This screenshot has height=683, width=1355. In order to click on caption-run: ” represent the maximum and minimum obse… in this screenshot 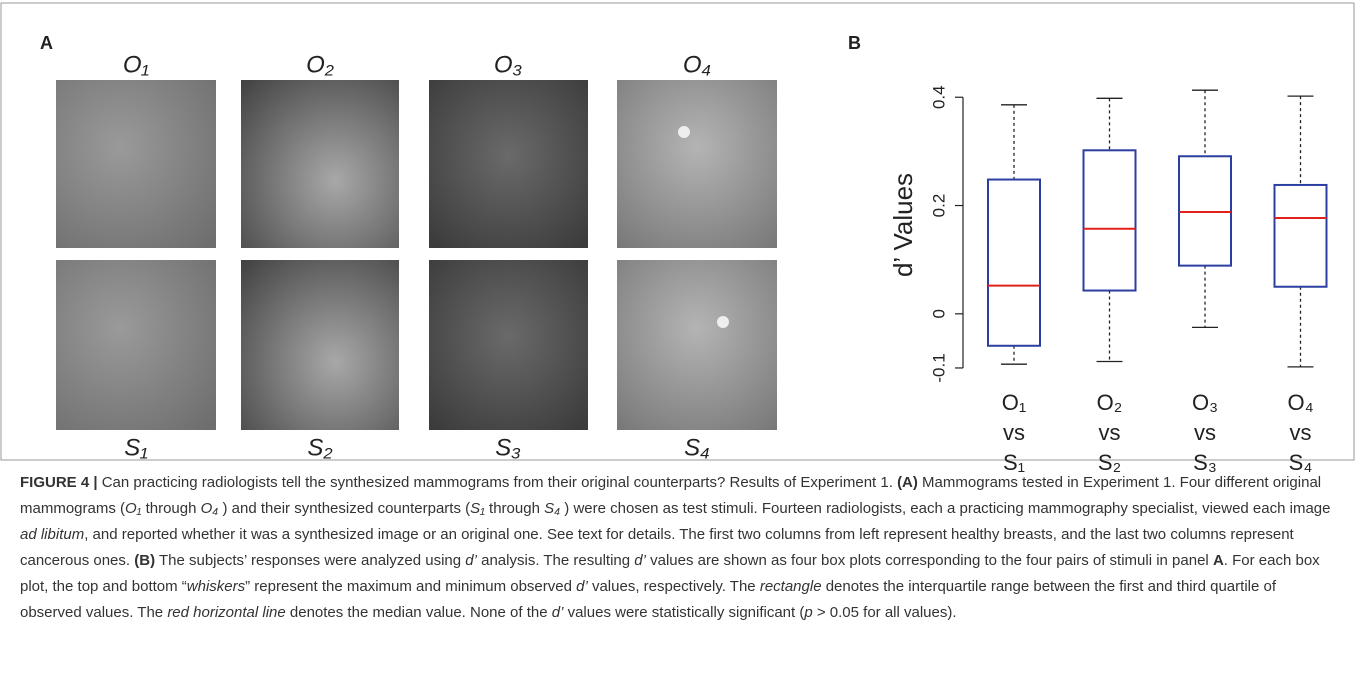, I will do `click(411, 586)`.